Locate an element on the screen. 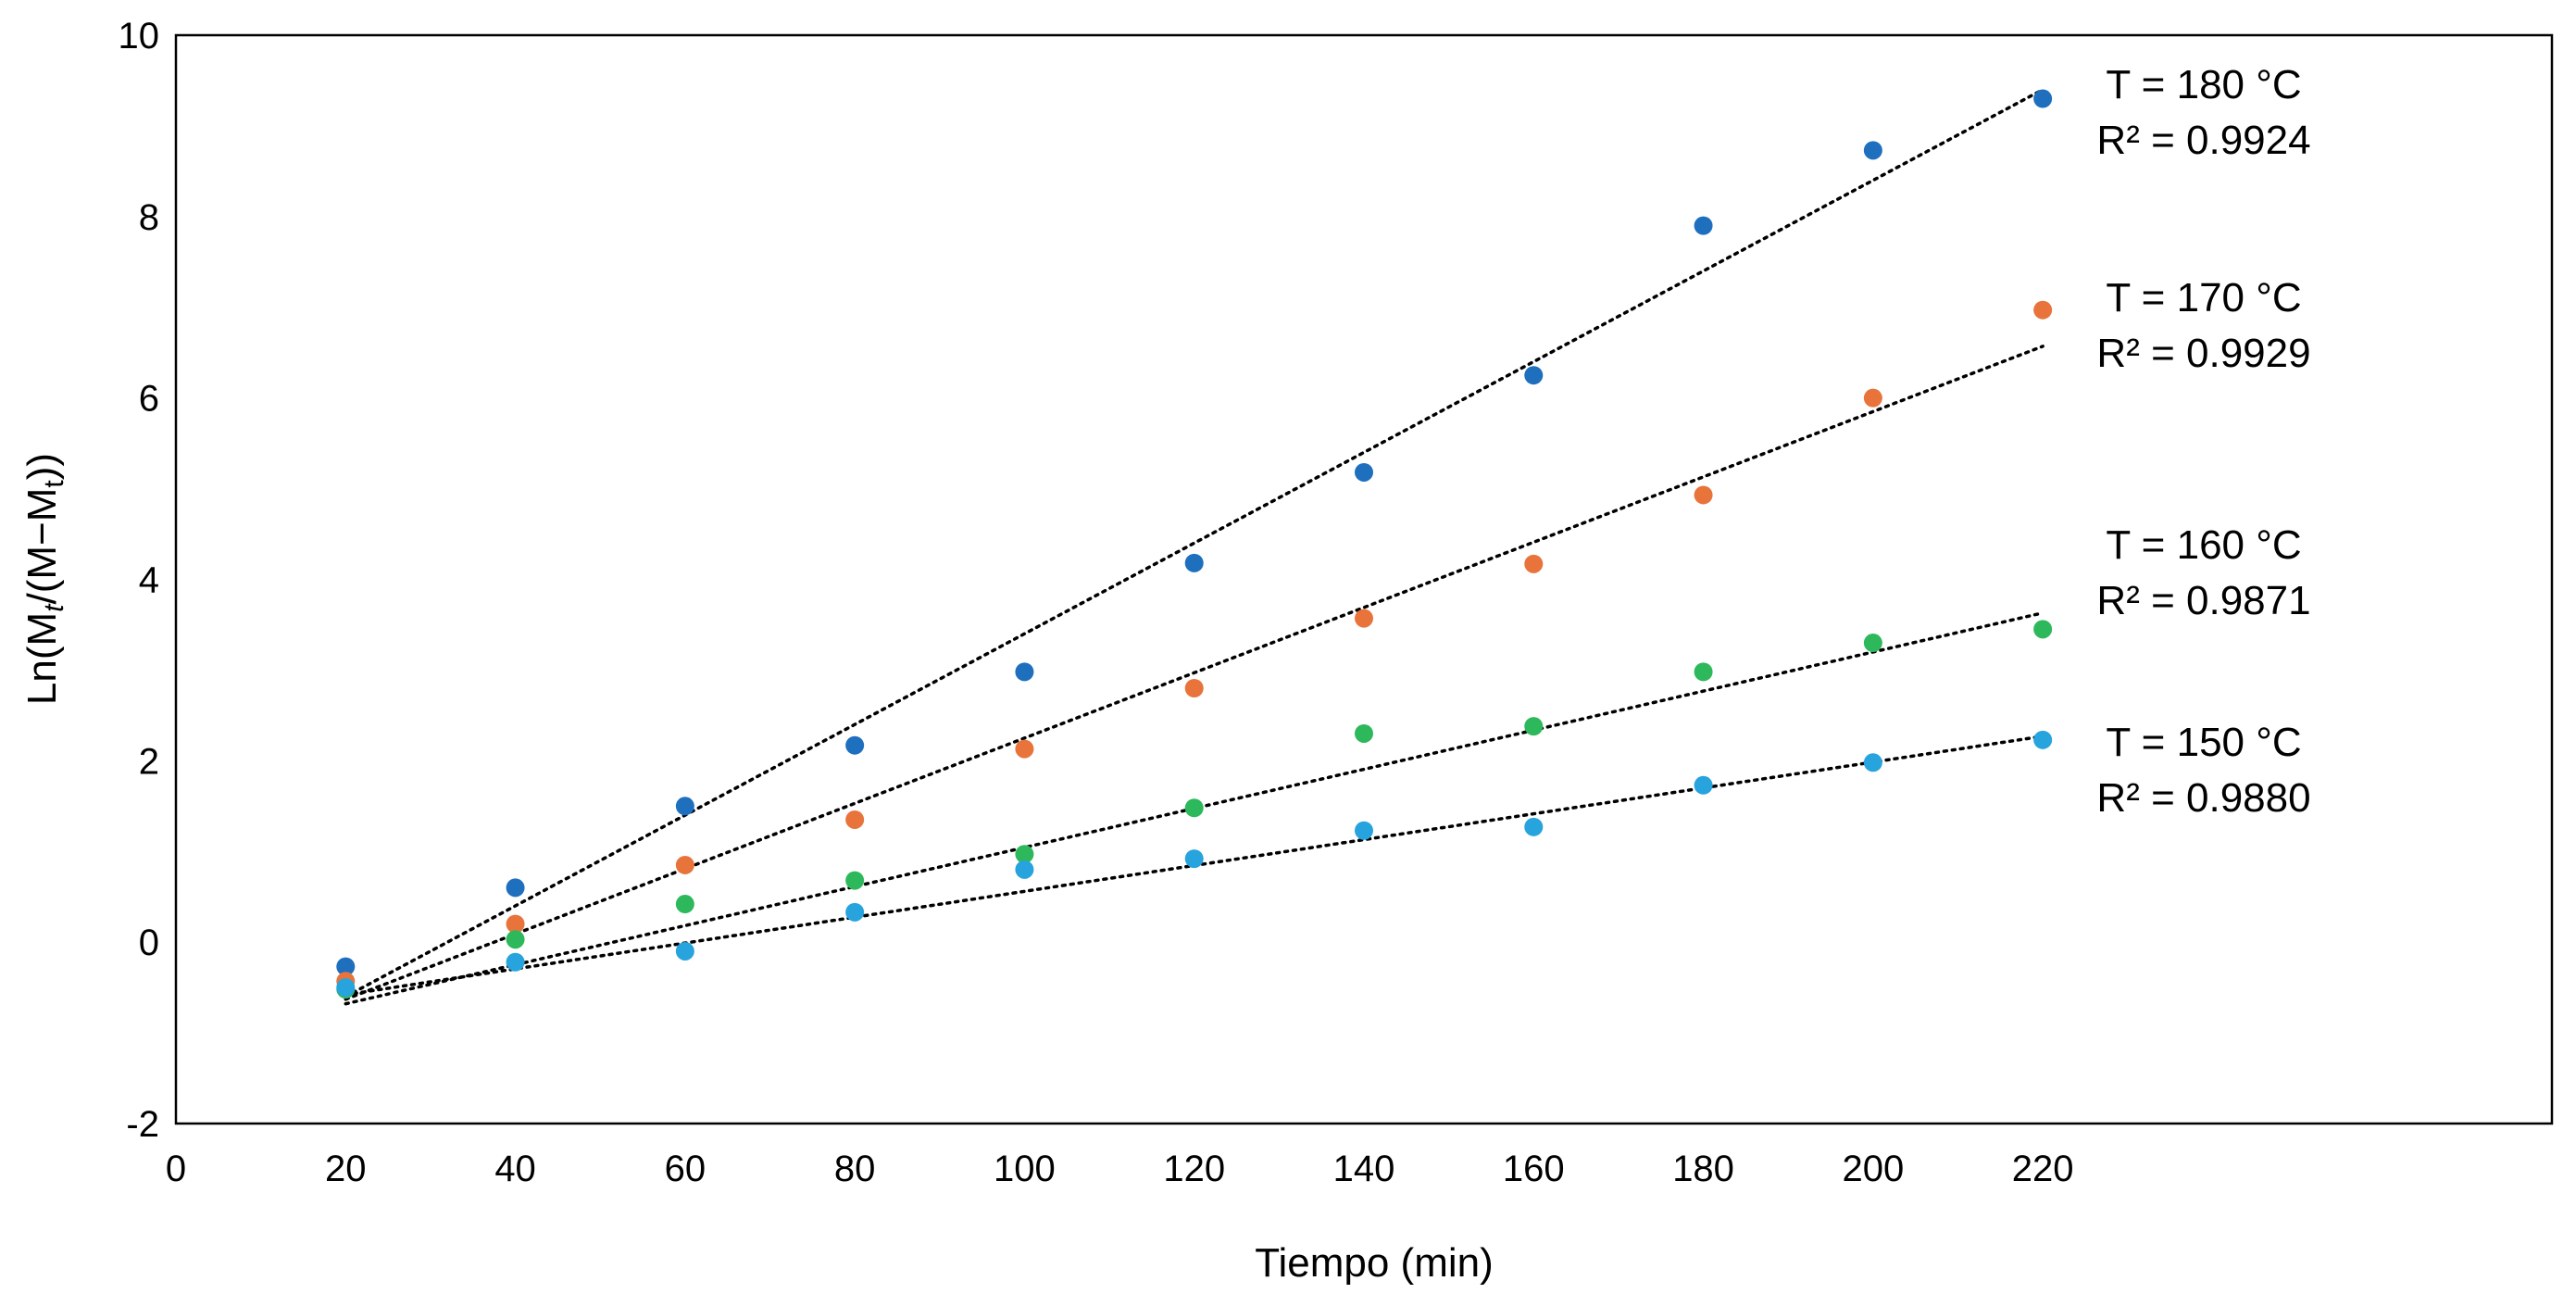  x-tick-label: 40 is located at coordinates (515, 1169).